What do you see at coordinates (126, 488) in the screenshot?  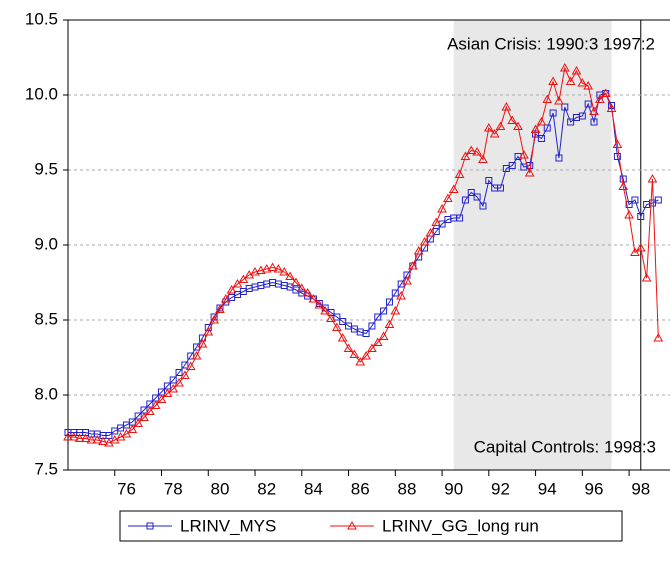 I see `x-tick-label: 76` at bounding box center [126, 488].